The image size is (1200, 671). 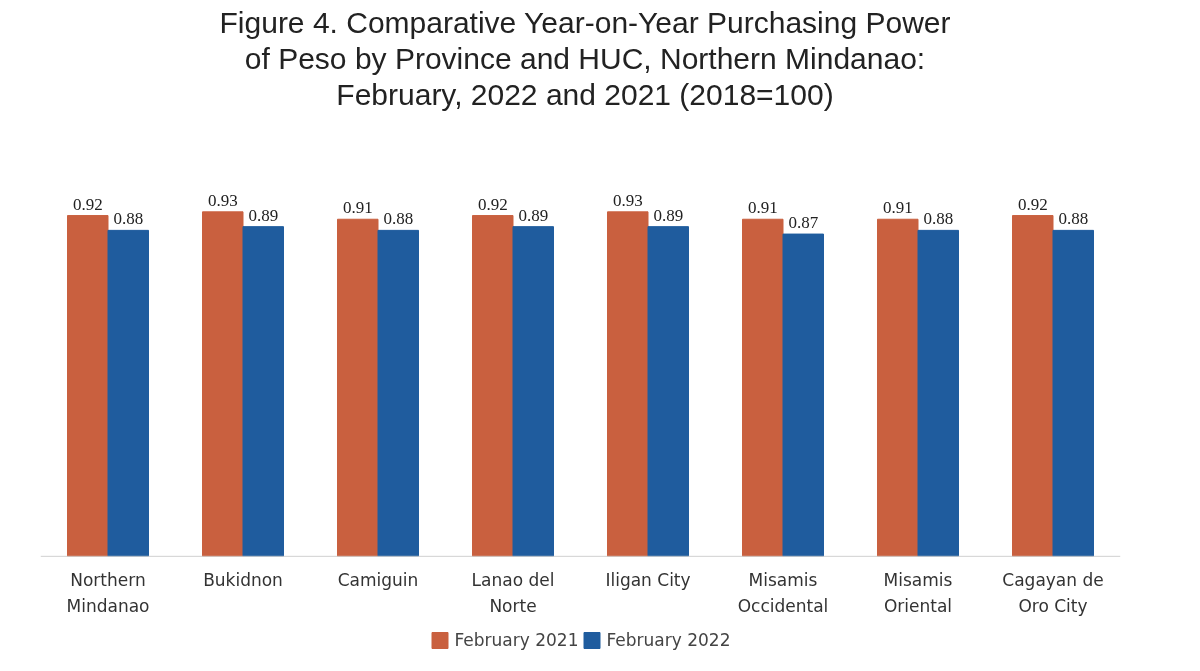 I want to click on chart-title: Figure 4. Comparative Year-on-Year Purchasing Power of Peso by Province and HUC, Northern Mindanao: February, 2022 and 2021 (2018=100), so click(x=585, y=59).